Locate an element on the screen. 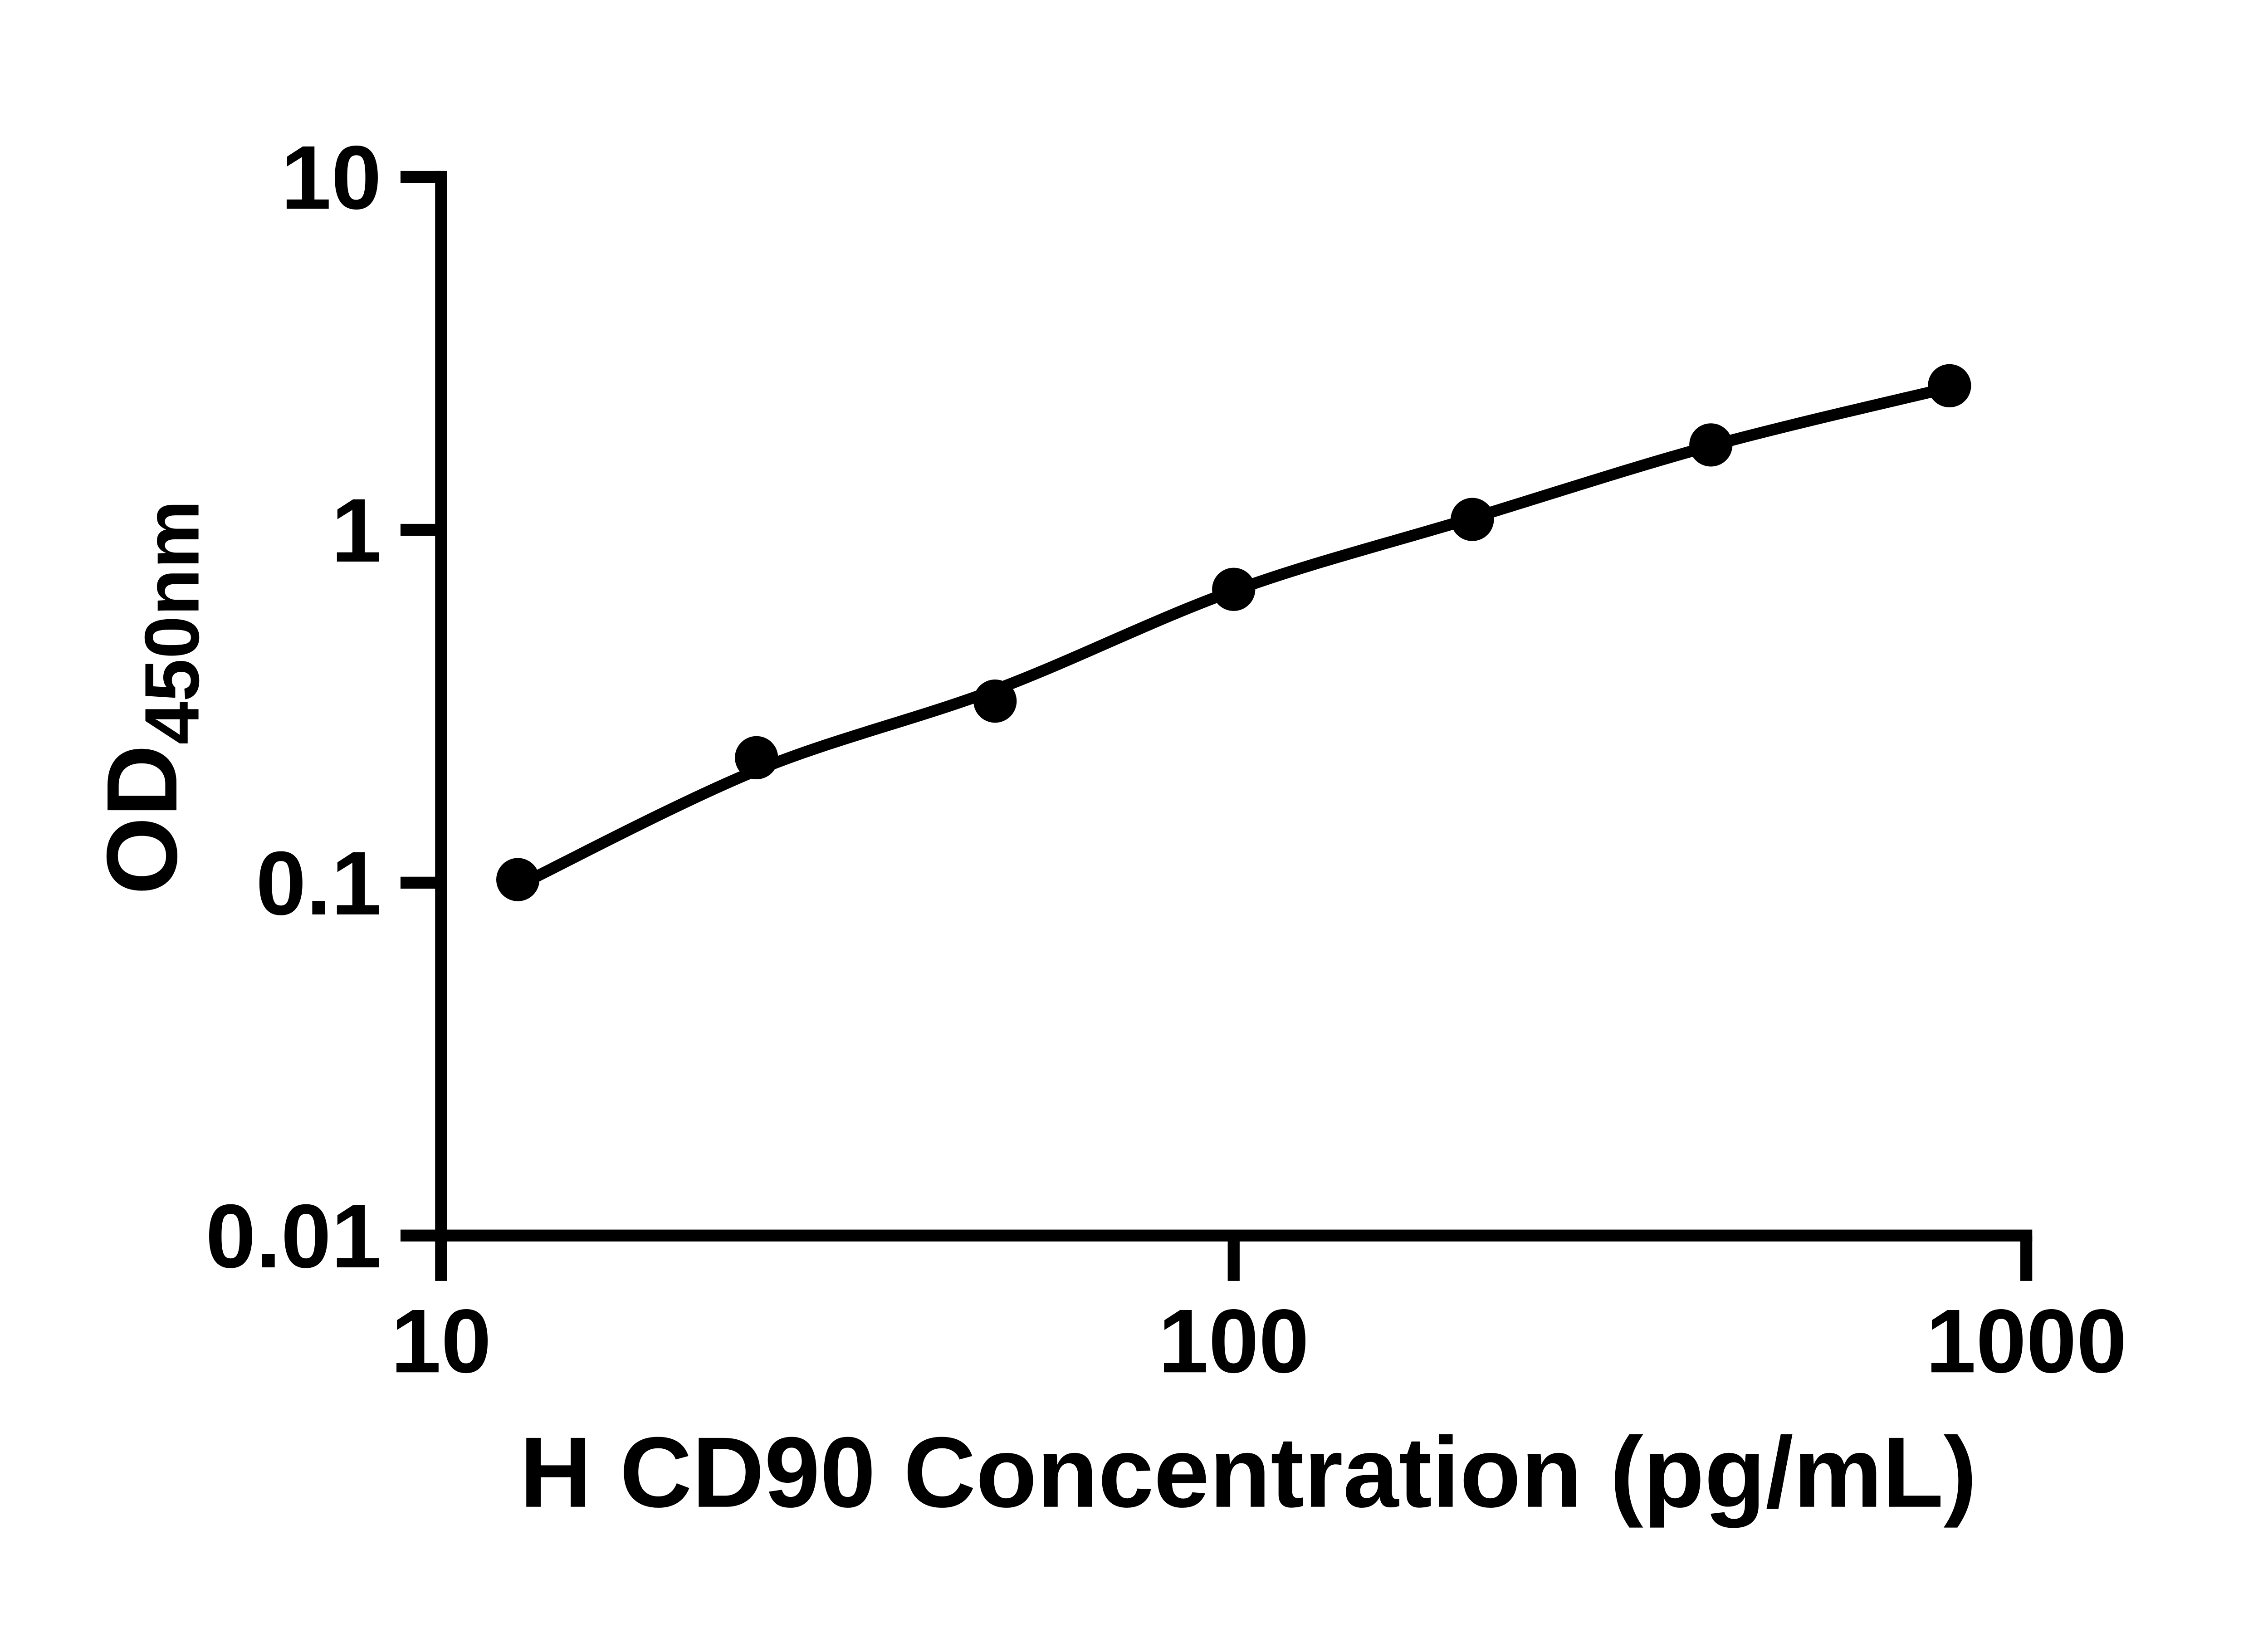  y-tick-label: 0.1 is located at coordinates (318, 883).